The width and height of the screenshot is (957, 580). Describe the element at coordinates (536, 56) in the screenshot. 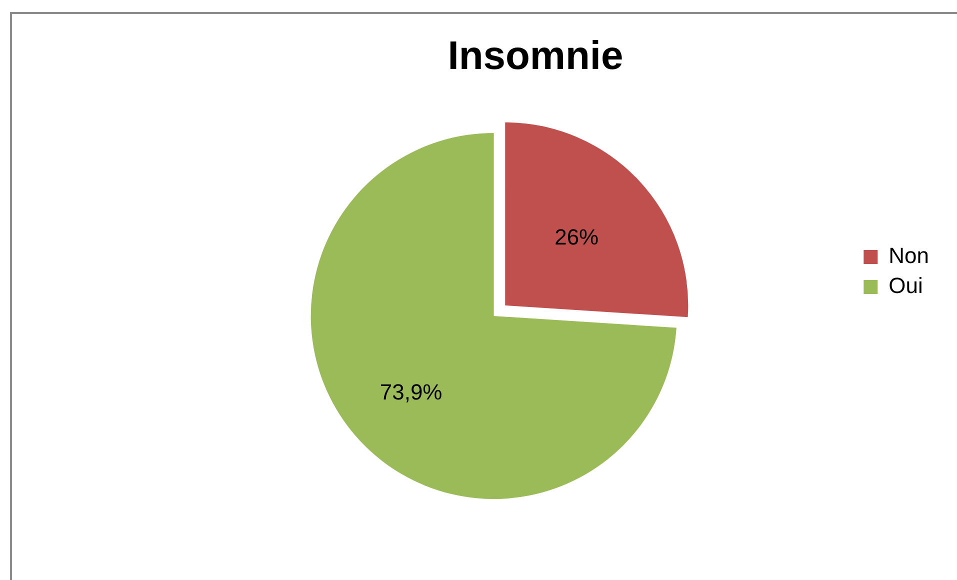

I see `chart-title: Insomnie` at that location.